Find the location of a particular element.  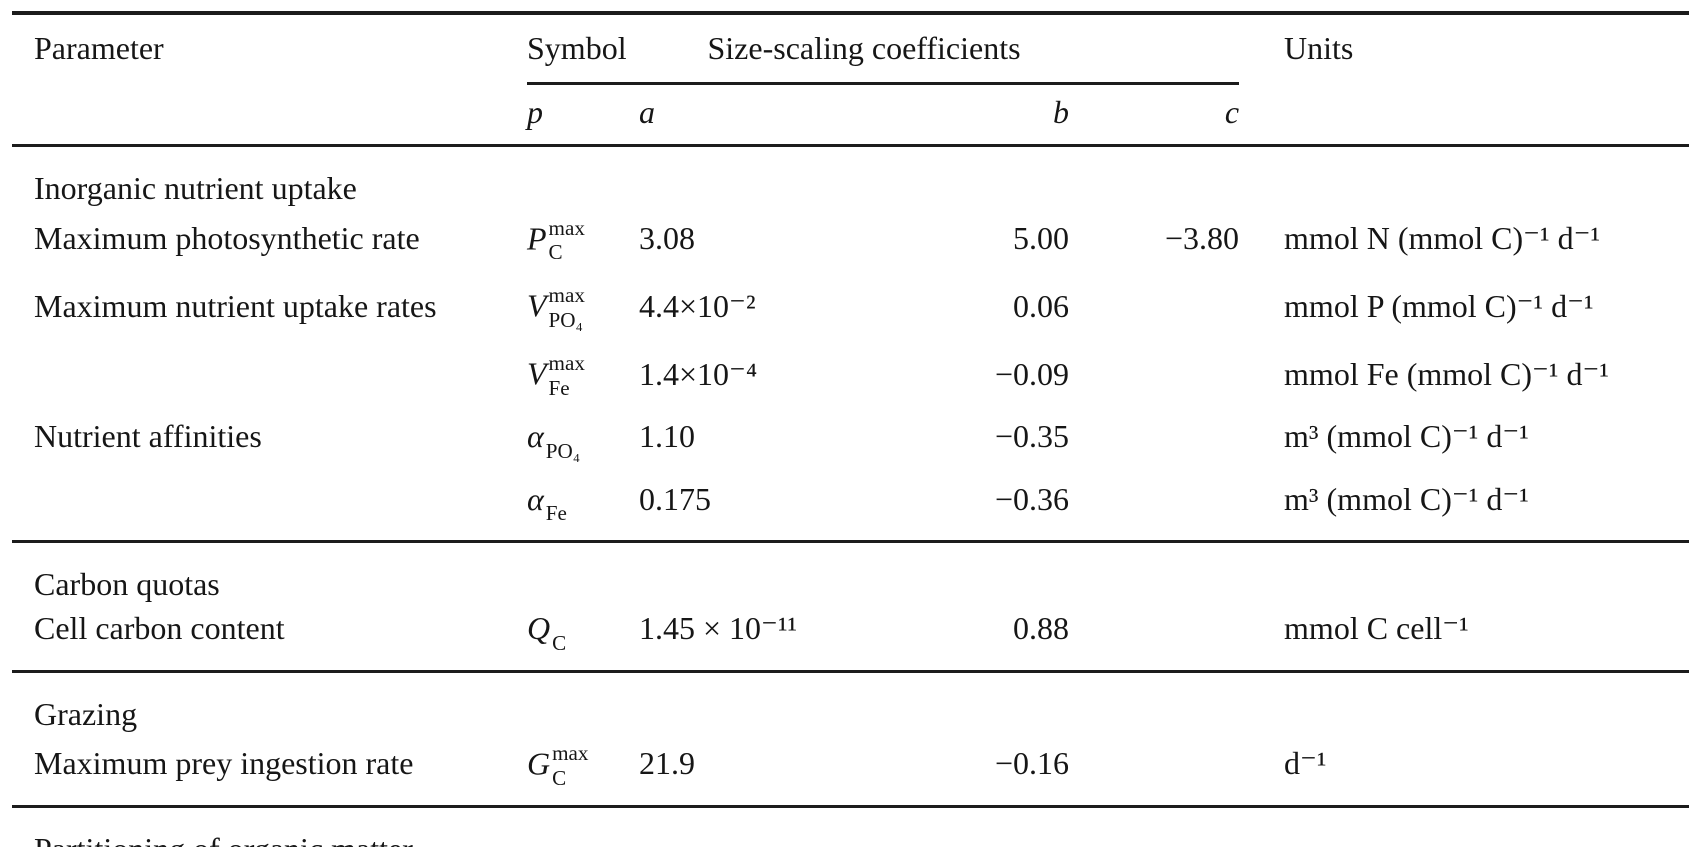

section-title: Carbon quotas is located at coordinates (127, 584).